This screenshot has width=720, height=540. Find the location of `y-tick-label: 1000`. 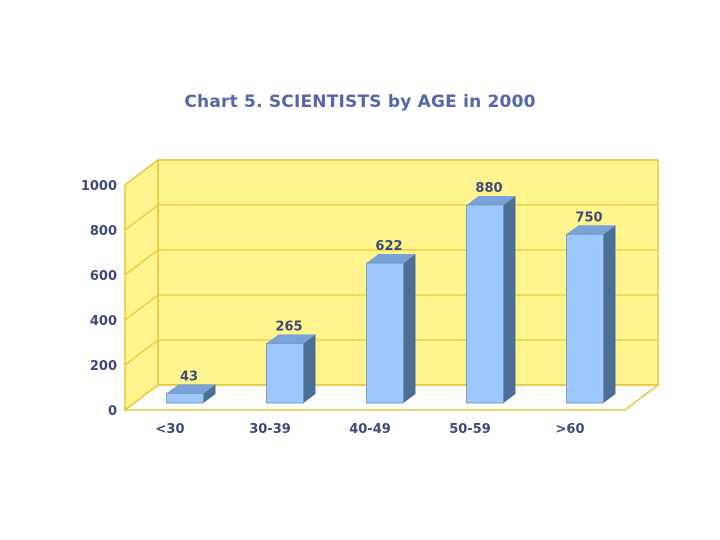

y-tick-label: 1000 is located at coordinates (99, 186).